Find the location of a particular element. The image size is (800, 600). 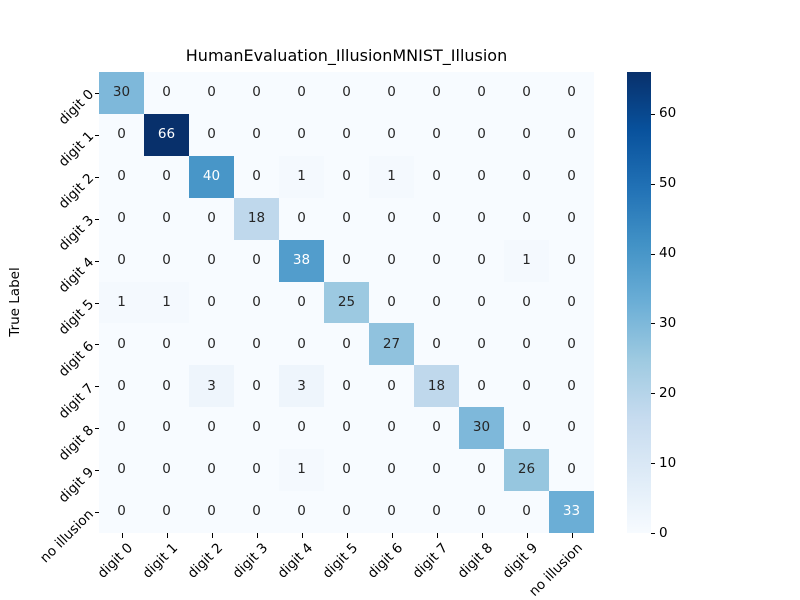

heatmap-cell-r9-c1: 0 is located at coordinates (166, 470).